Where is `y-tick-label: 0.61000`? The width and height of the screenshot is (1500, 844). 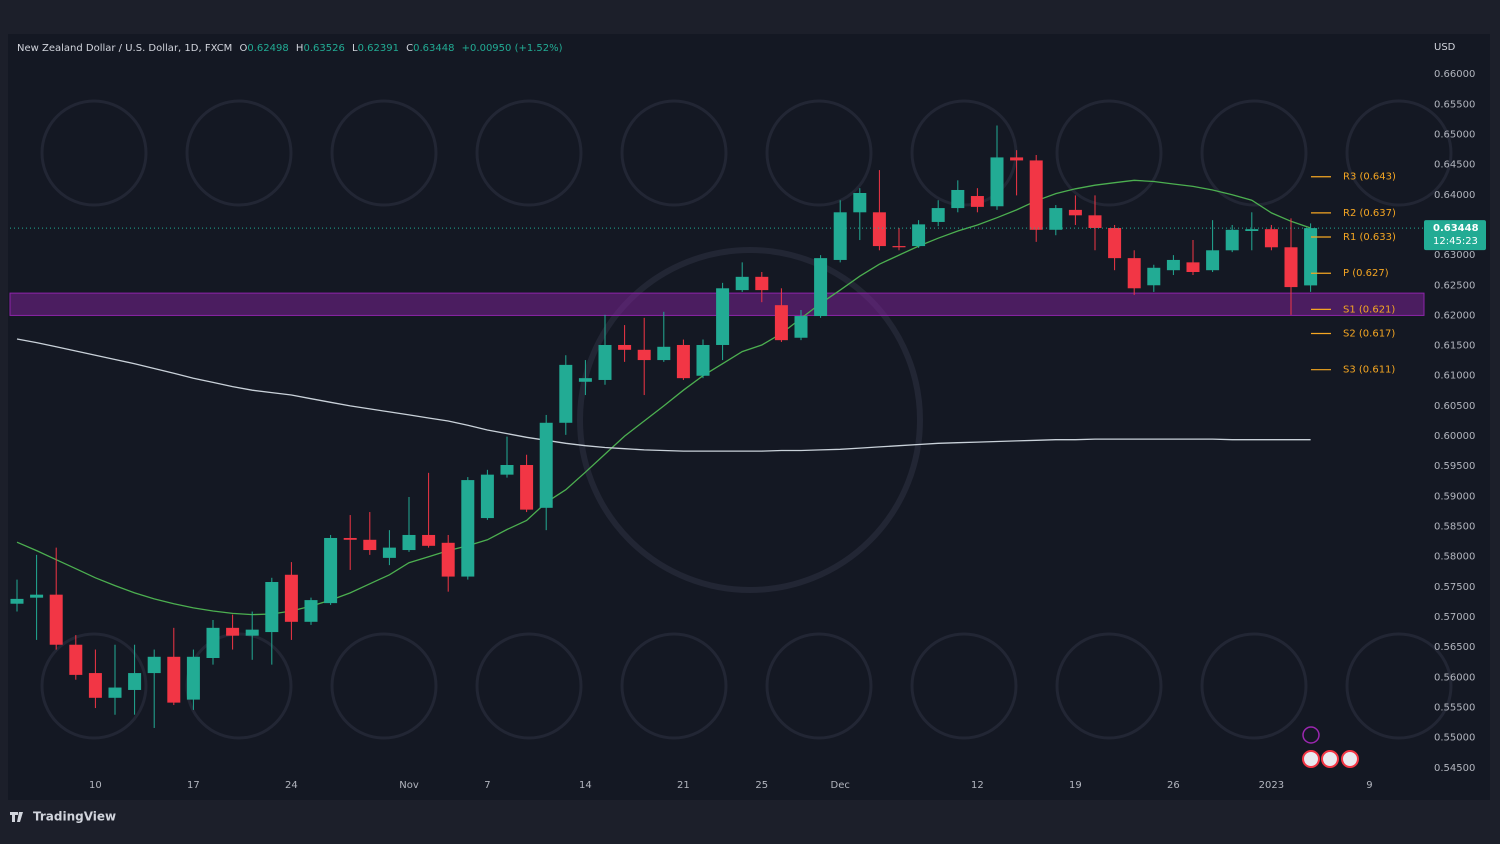
y-tick-label: 0.61000 is located at coordinates (1454, 376).